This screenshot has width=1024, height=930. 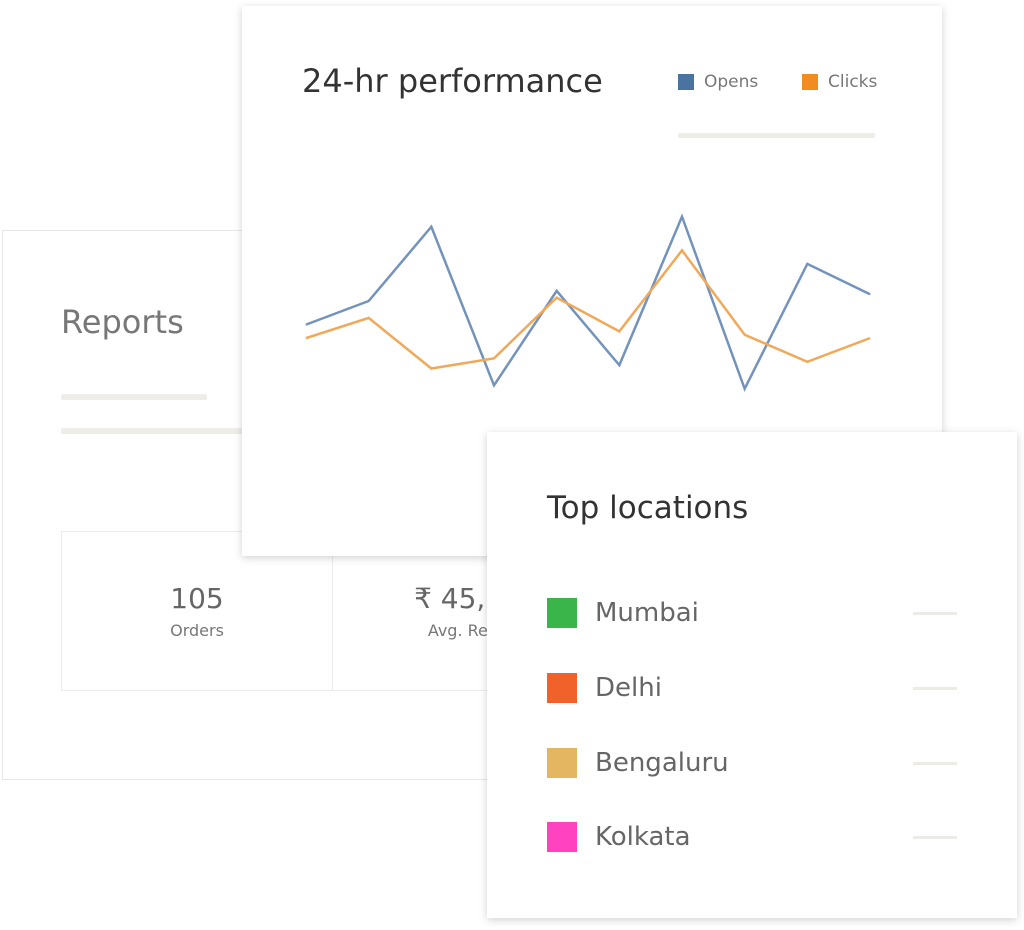 I want to click on stat-orders: 105 Orders, so click(x=197, y=611).